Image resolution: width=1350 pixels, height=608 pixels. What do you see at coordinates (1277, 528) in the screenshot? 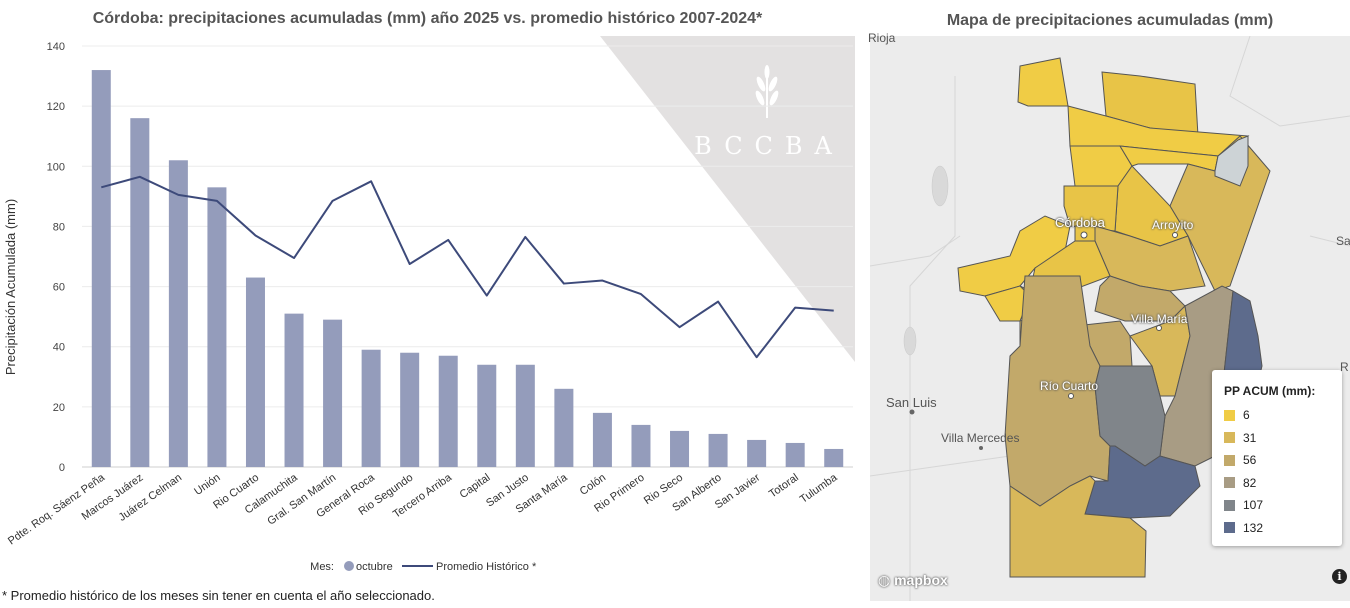
I see `map-legend-item: 132` at bounding box center [1277, 528].